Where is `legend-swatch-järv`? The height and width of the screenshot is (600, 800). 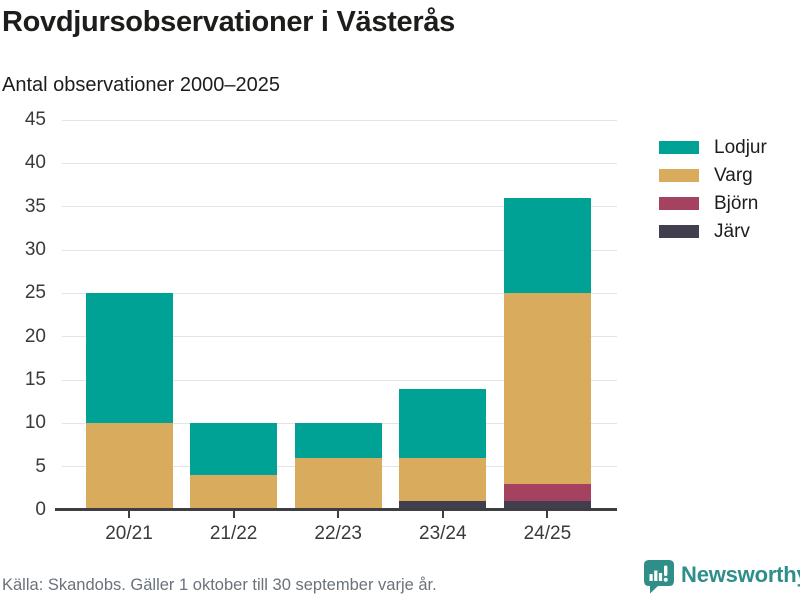
legend-swatch-järv is located at coordinates (679, 231).